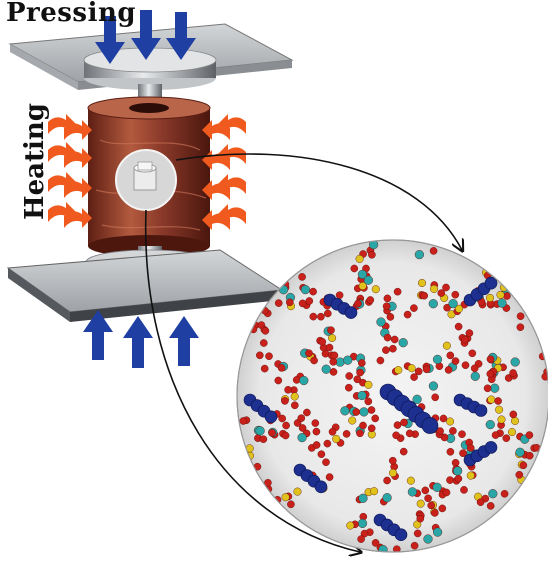 This screenshot has height=564, width=548. I want to click on bottom-plate, so click(145, 286).